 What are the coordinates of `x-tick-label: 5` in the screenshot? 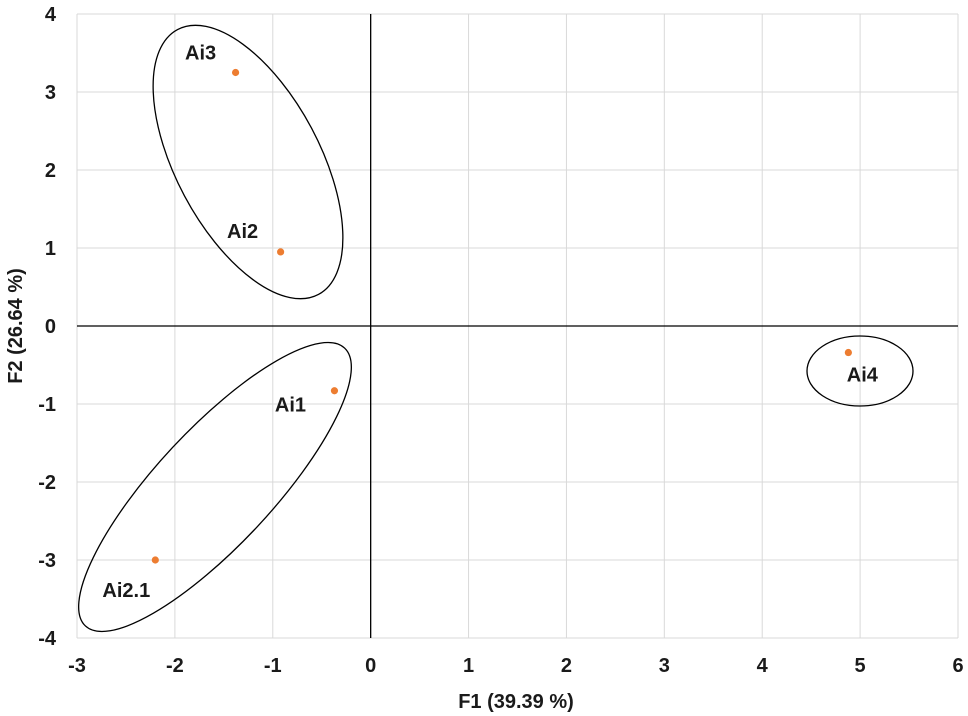 It's located at (860, 666).